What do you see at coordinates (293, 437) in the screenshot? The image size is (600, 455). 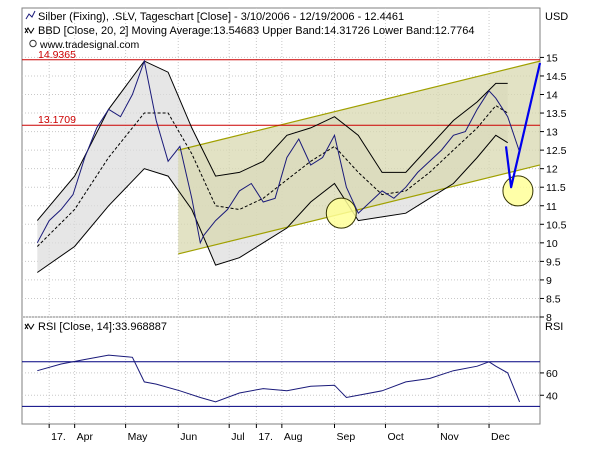 I see `x-tick-label: Aug` at bounding box center [293, 437].